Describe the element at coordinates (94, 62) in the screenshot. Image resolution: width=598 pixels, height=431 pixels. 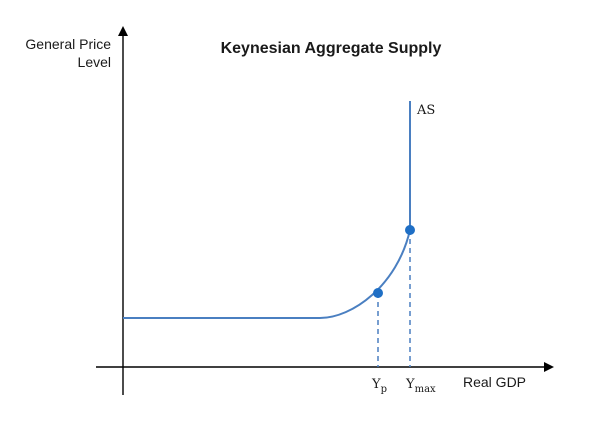
I see `y-axis-label-line2: Level` at that location.